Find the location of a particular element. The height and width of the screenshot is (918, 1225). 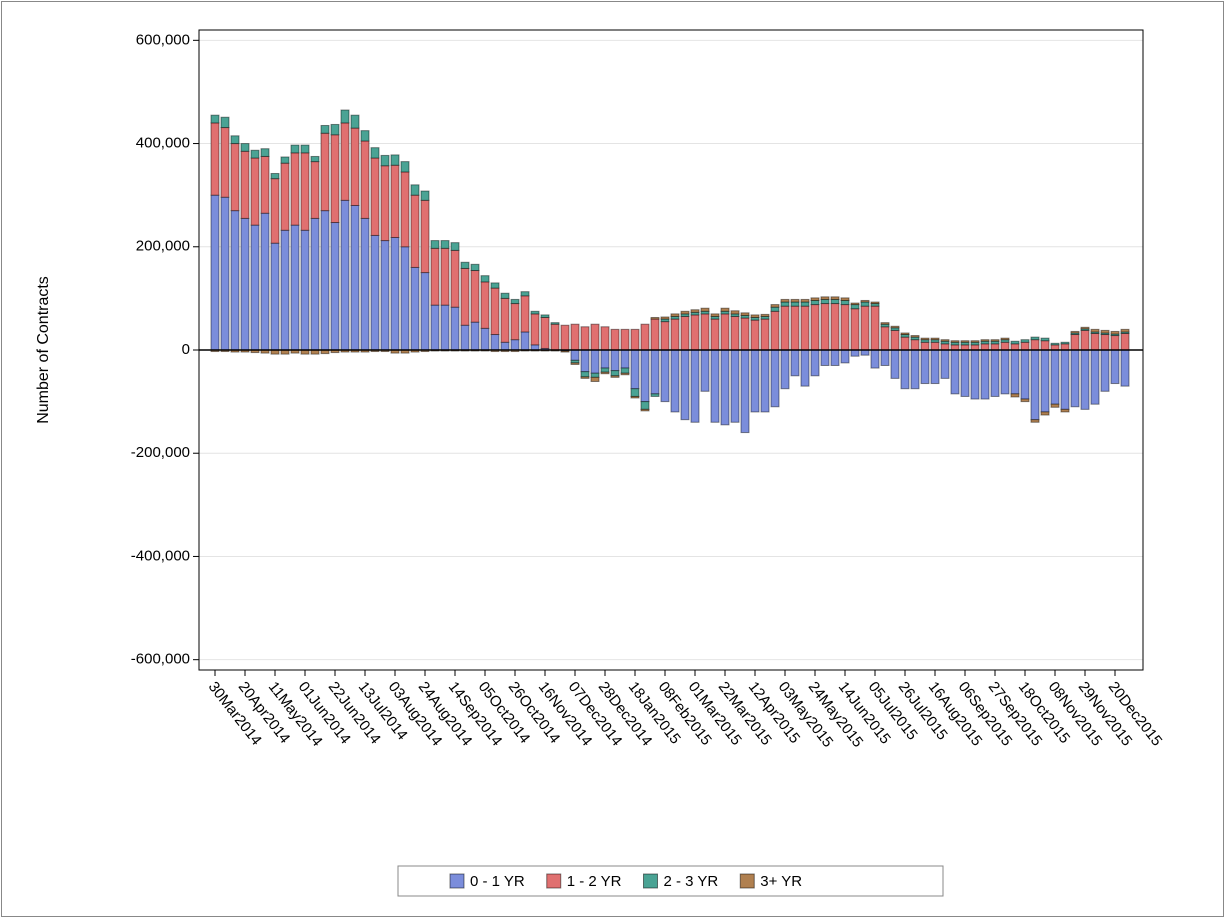

y-tick-label: -400,000 is located at coordinates (160, 555).